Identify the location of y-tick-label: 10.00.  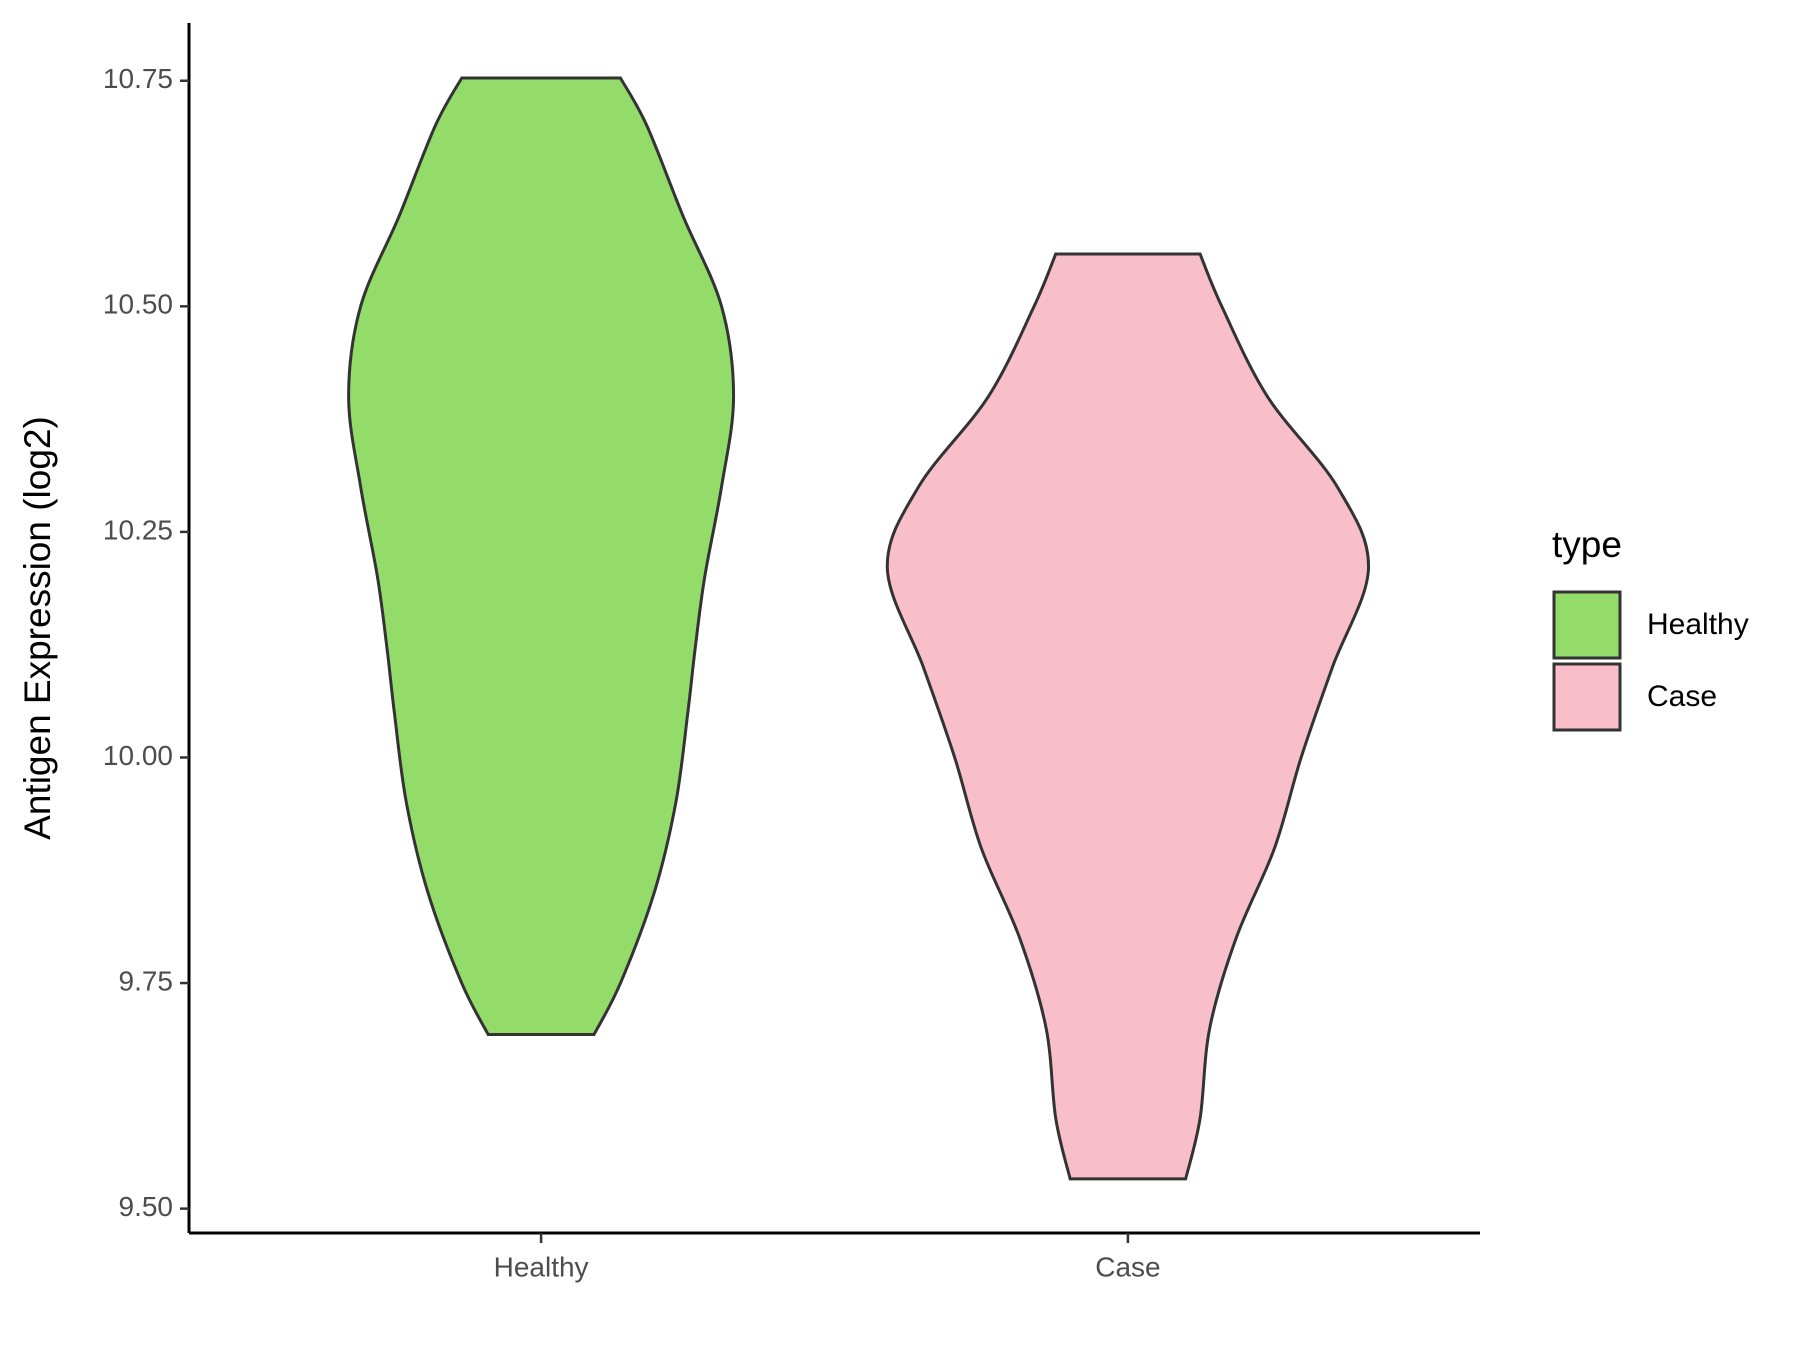
(138, 755).